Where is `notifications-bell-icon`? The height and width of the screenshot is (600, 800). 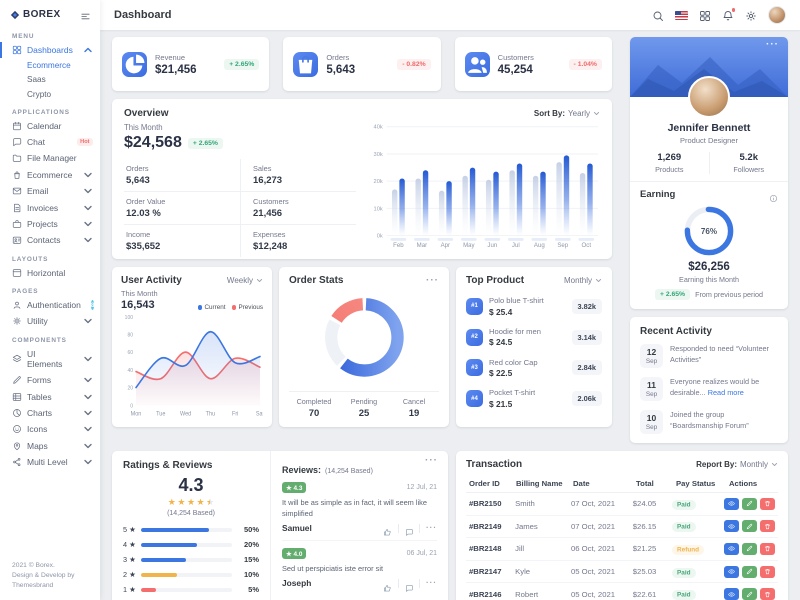
notifications-bell-icon is located at coordinates (728, 14).